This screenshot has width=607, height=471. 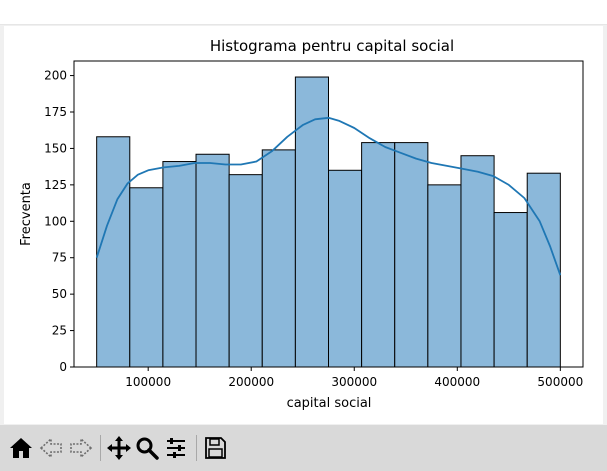 I want to click on y-tick-label: 50, so click(x=59, y=294).